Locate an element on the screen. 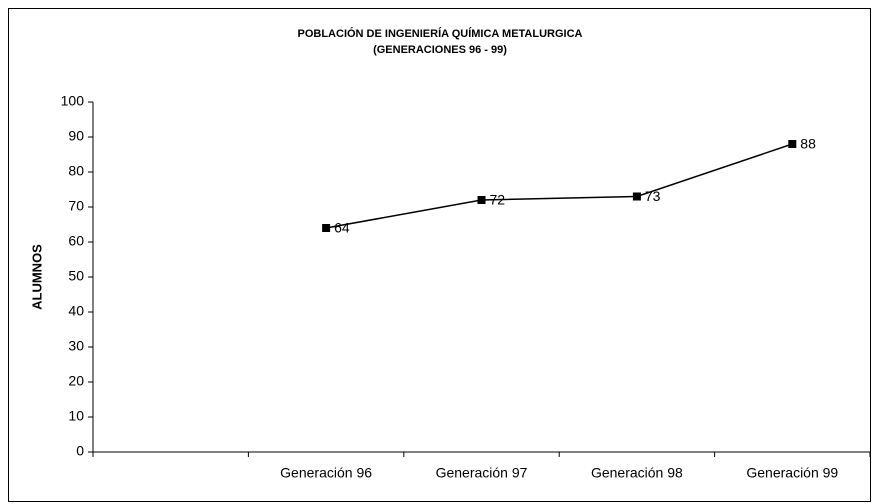 The height and width of the screenshot is (504, 873). y-tick-label: 10 is located at coordinates (76, 416).